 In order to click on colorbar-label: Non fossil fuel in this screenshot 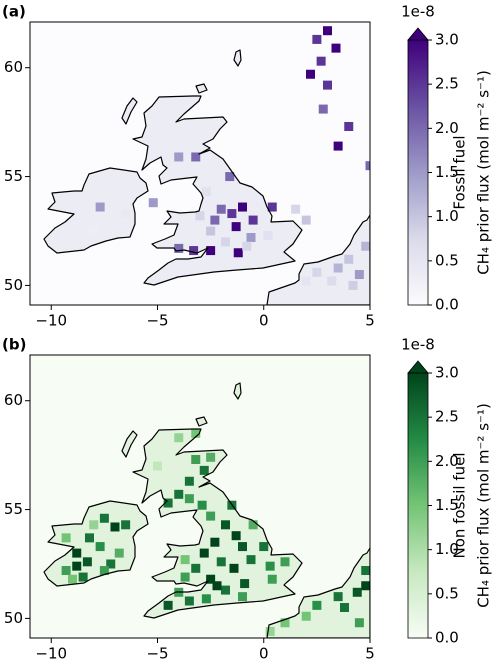, I will do `click(460, 505)`.